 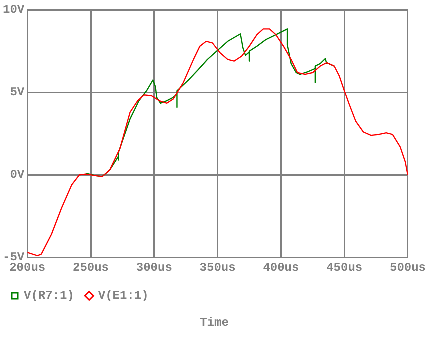 What do you see at coordinates (91, 267) in the screenshot?
I see `x-tick-label: 250us` at bounding box center [91, 267].